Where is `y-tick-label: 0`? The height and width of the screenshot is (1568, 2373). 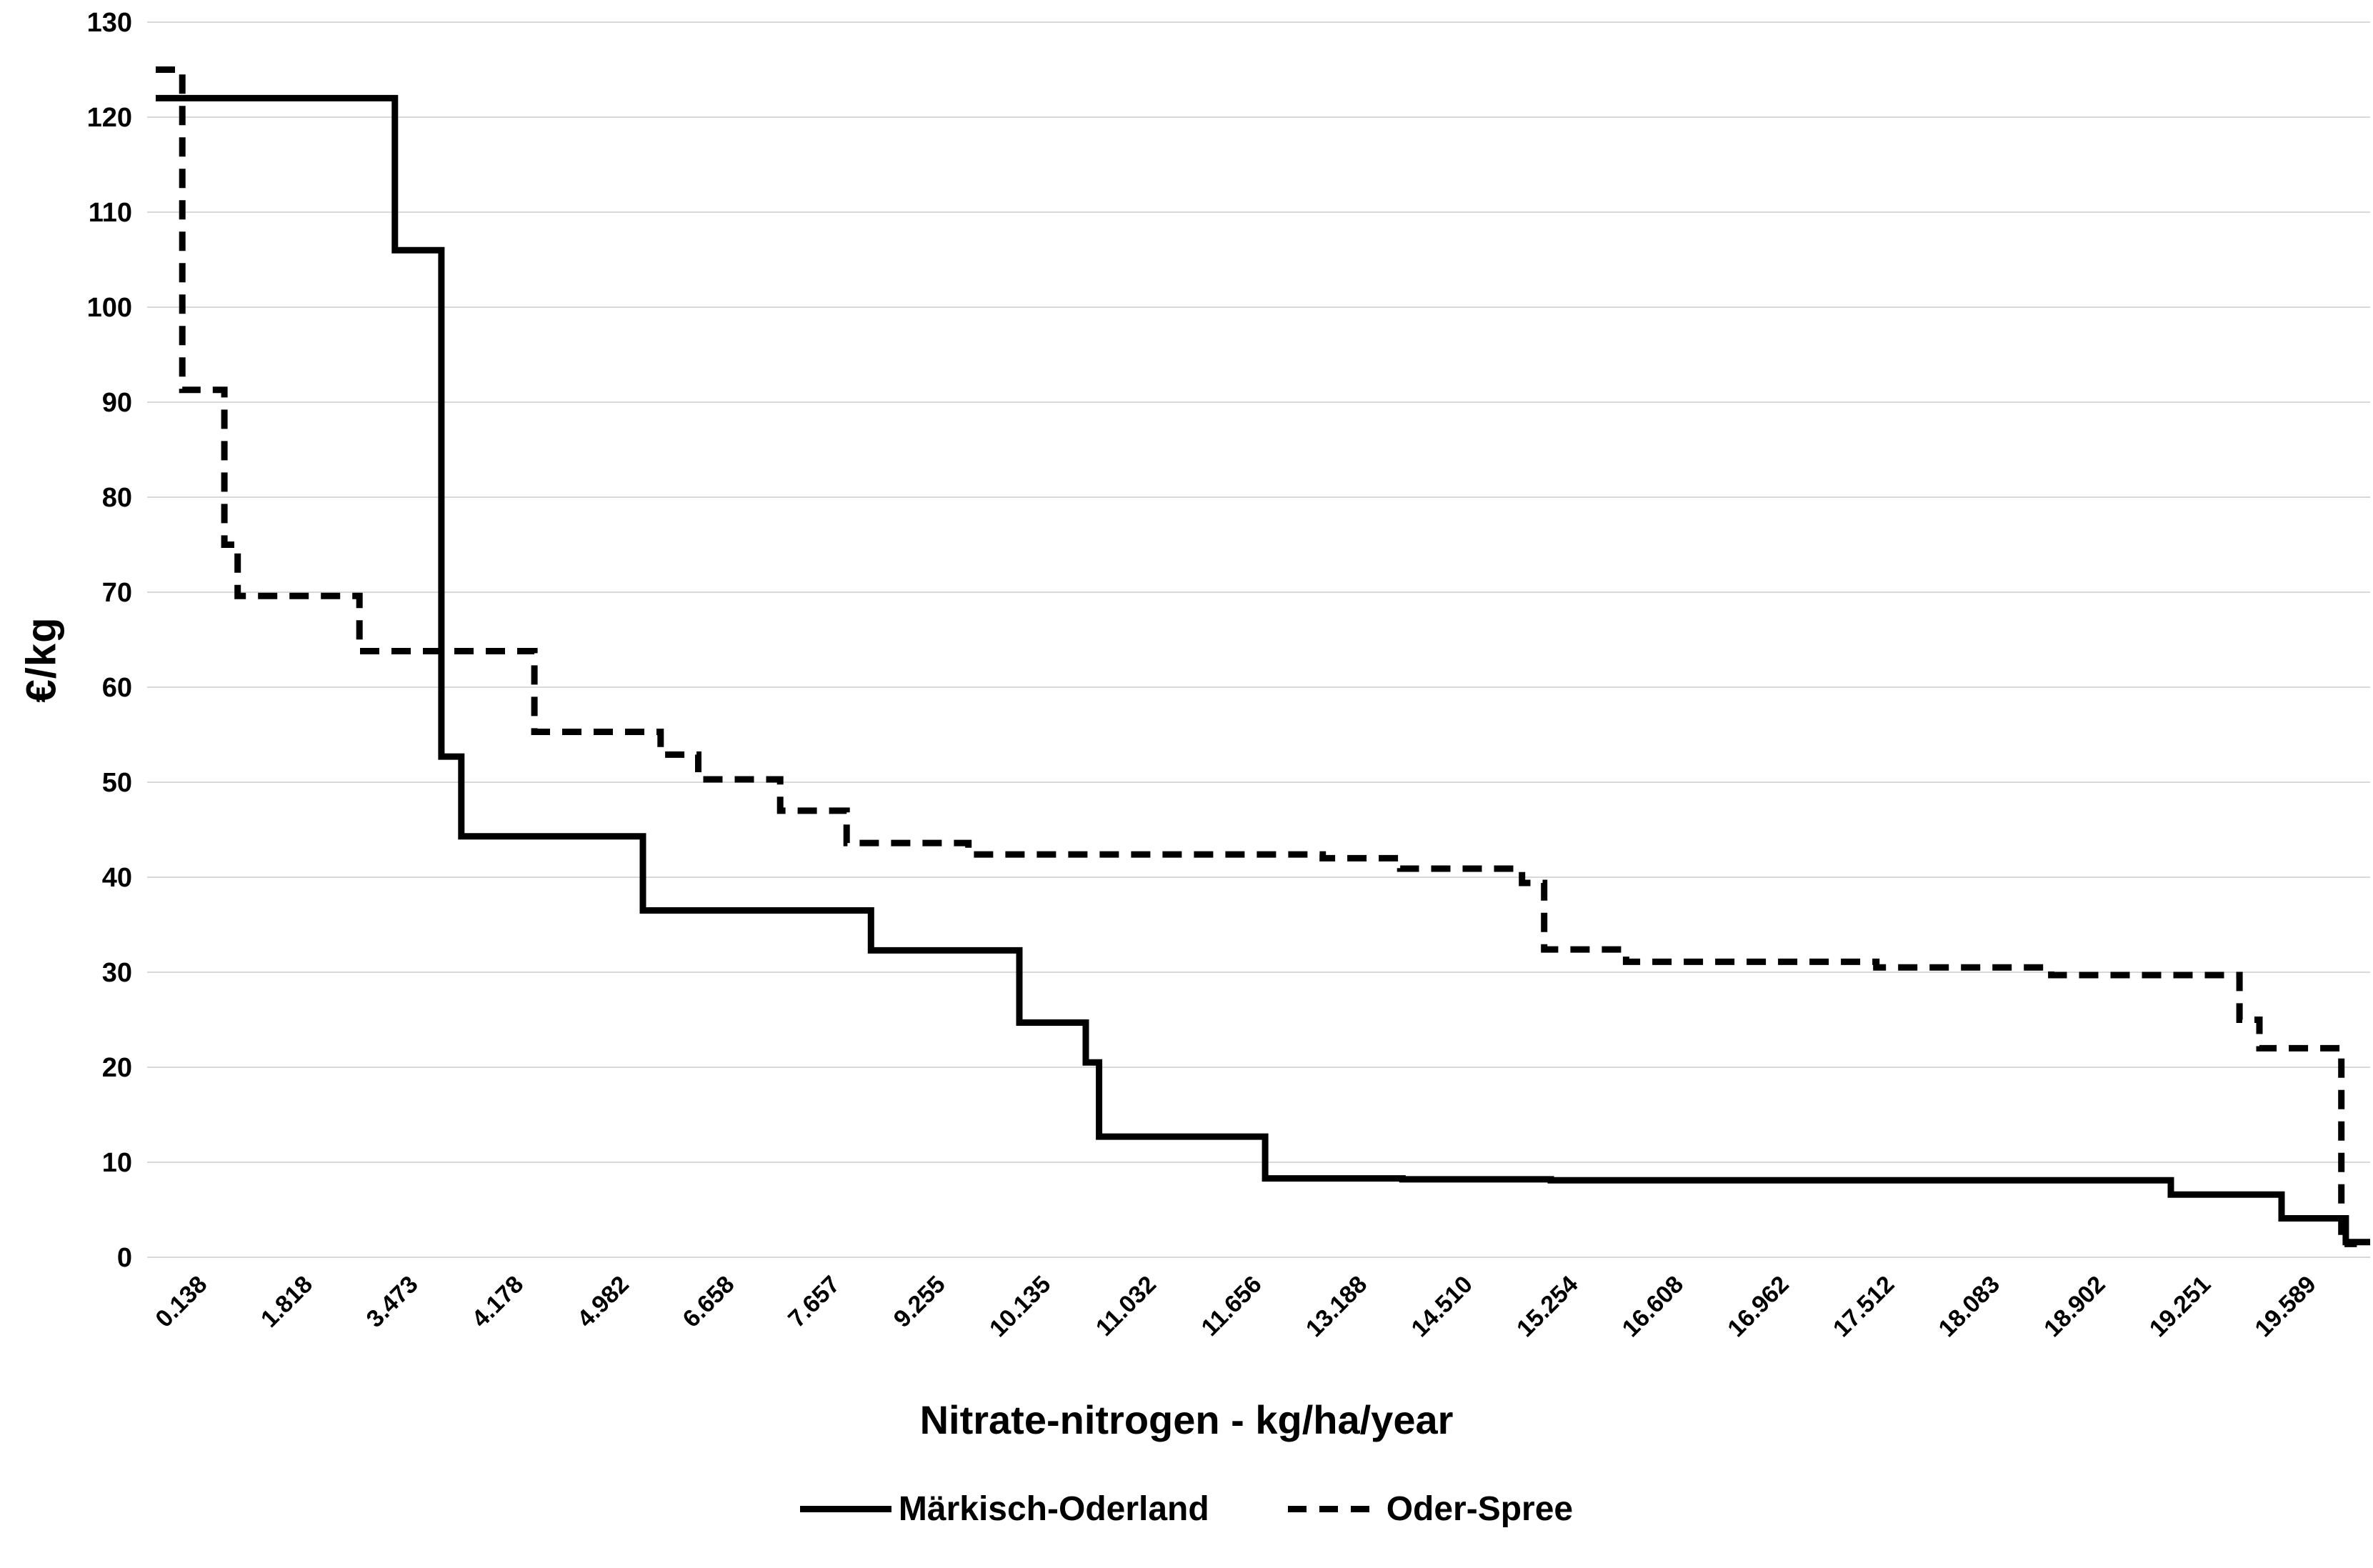
y-tick-label: 0 is located at coordinates (124, 1258).